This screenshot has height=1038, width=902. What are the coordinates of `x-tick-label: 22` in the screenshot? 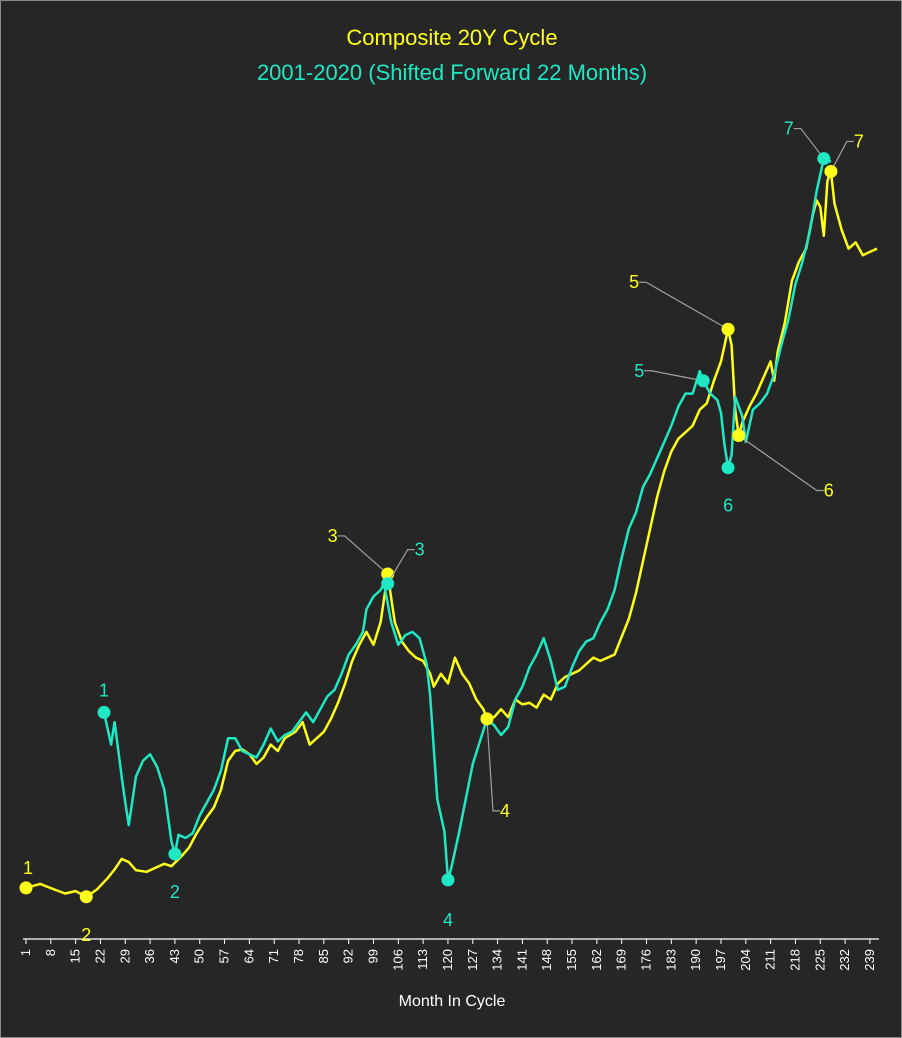 It's located at (99, 956).